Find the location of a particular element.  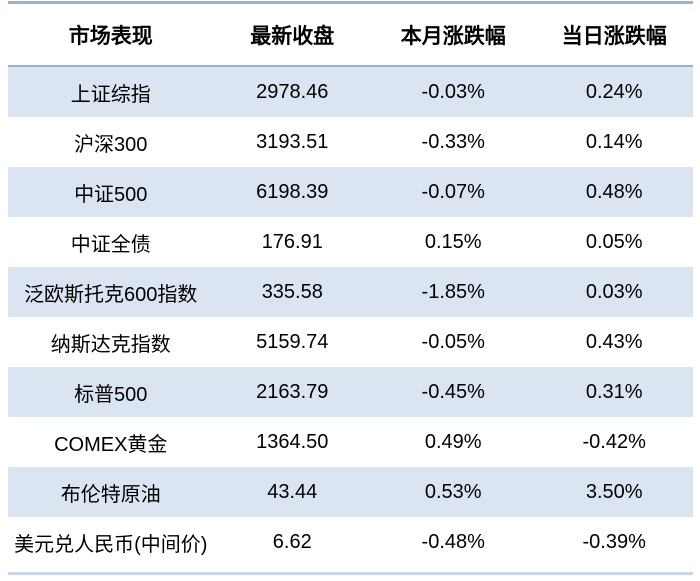

cell-market-name: 美元兑人民币(中间价) is located at coordinates (111, 544).